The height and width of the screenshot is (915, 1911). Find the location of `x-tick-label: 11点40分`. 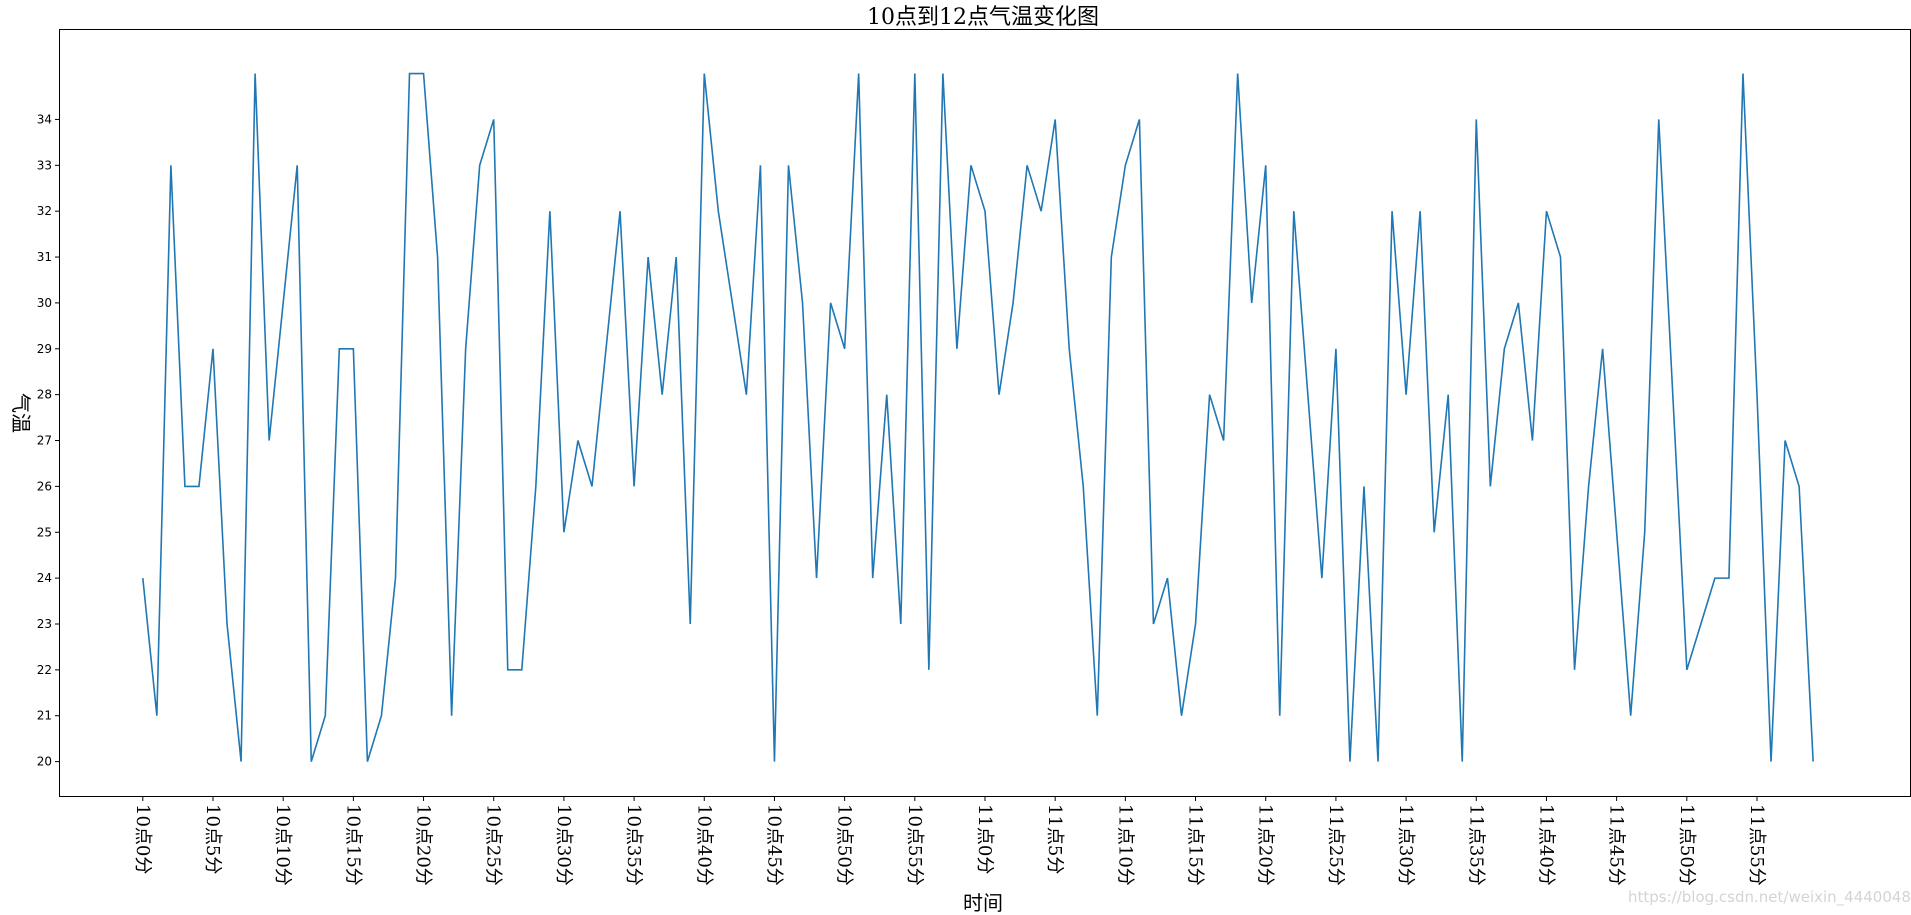

x-tick-label: 11点40分 is located at coordinates (1545, 845).